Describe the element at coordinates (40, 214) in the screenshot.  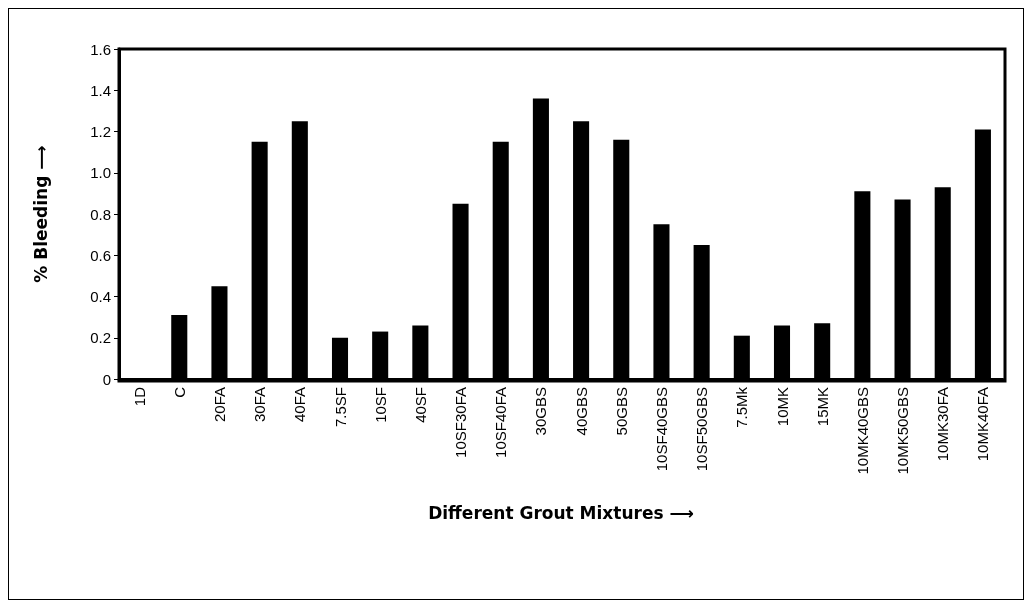
I see `y-axis-title: % Bleeding ⟶` at that location.